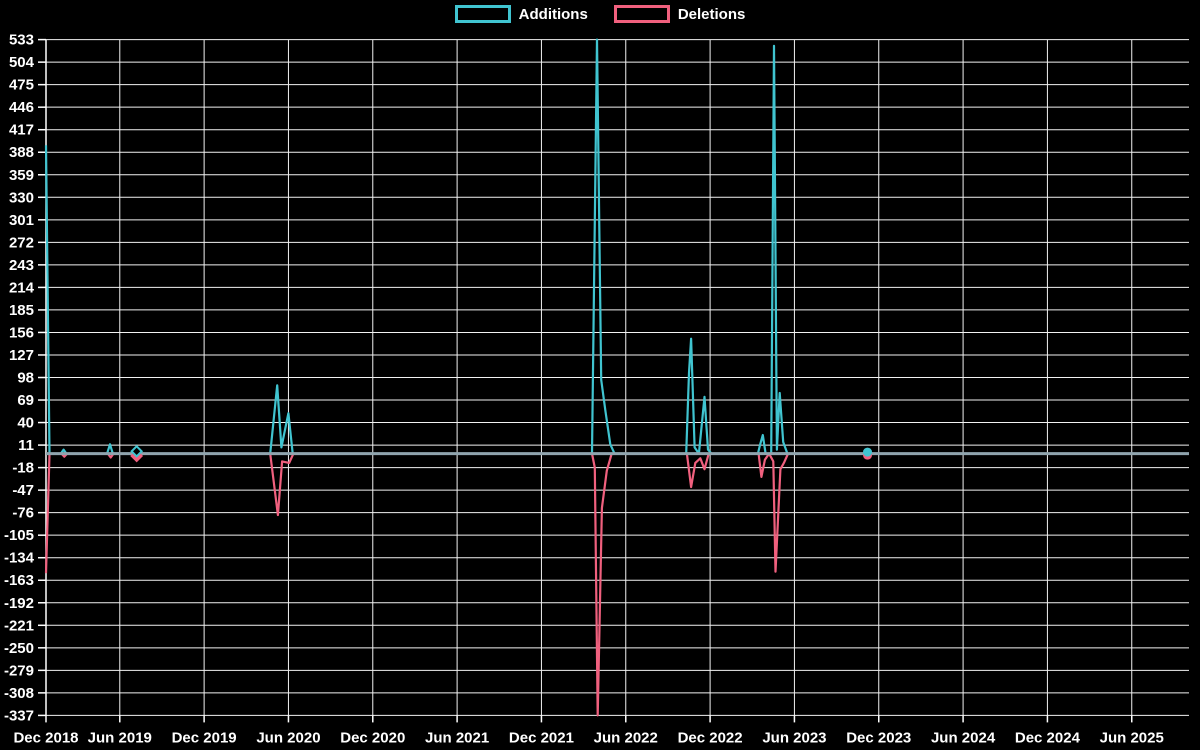  I want to click on x-tick-label: Dec 2021, so click(541, 737).